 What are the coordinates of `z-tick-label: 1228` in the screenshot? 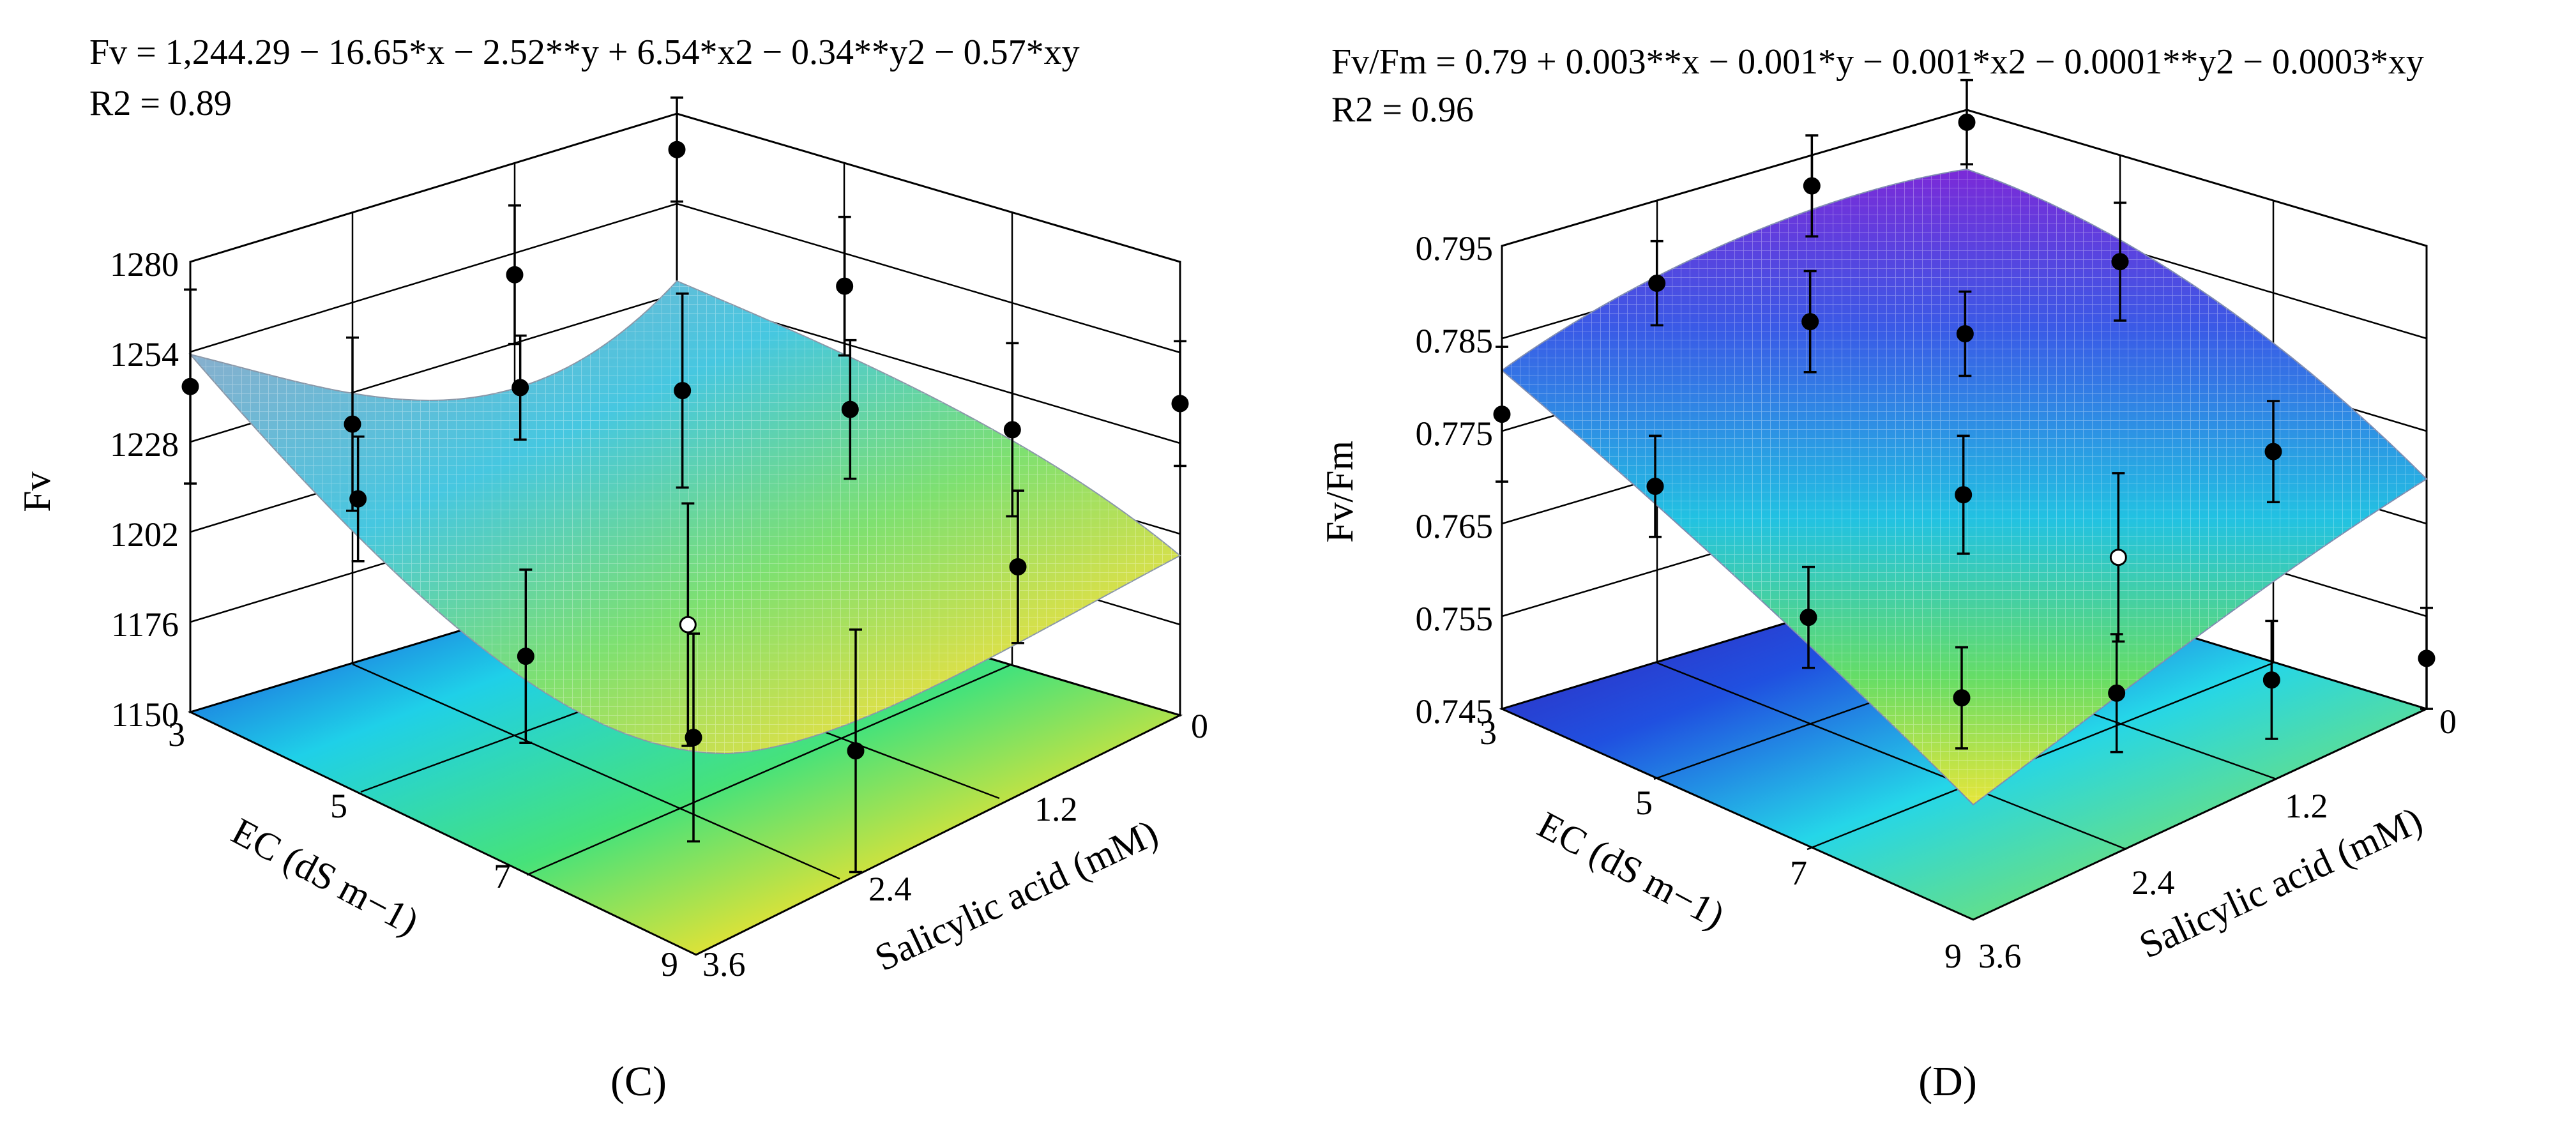 It's located at (144, 445).